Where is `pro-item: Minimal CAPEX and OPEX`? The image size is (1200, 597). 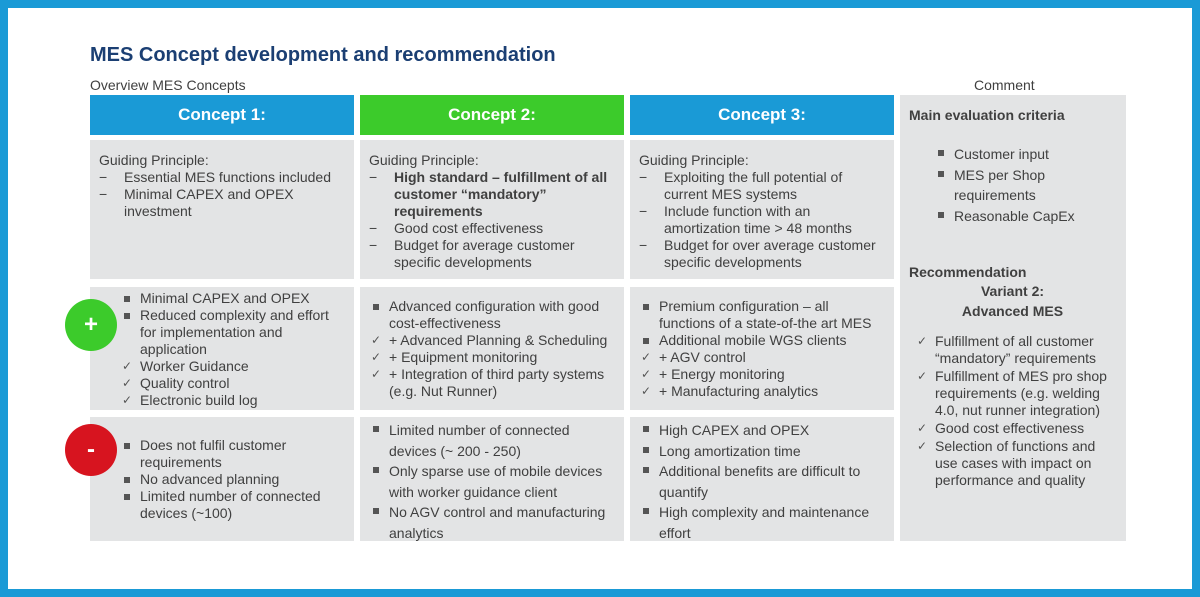 pro-item: Minimal CAPEX and OPEX is located at coordinates (233, 298).